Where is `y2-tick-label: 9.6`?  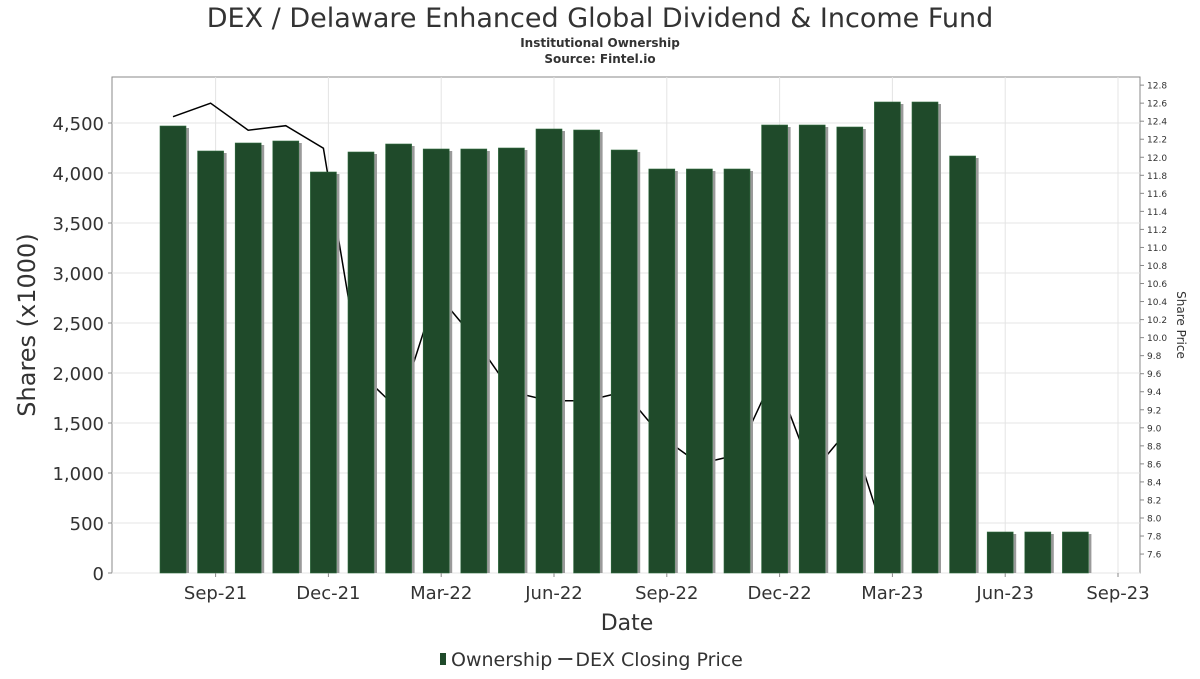
y2-tick-label: 9.6 is located at coordinates (1154, 375).